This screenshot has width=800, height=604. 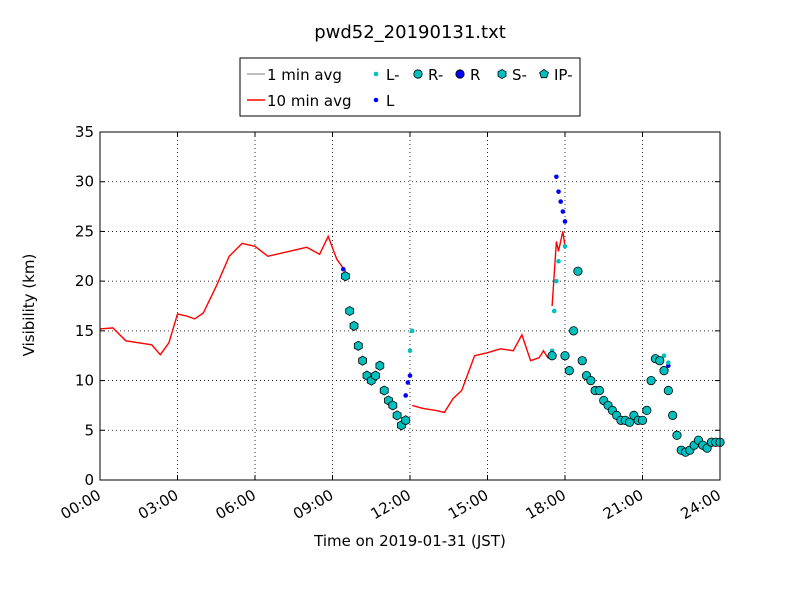 What do you see at coordinates (391, 504) in the screenshot?
I see `x-tick-label: 12:00` at bounding box center [391, 504].